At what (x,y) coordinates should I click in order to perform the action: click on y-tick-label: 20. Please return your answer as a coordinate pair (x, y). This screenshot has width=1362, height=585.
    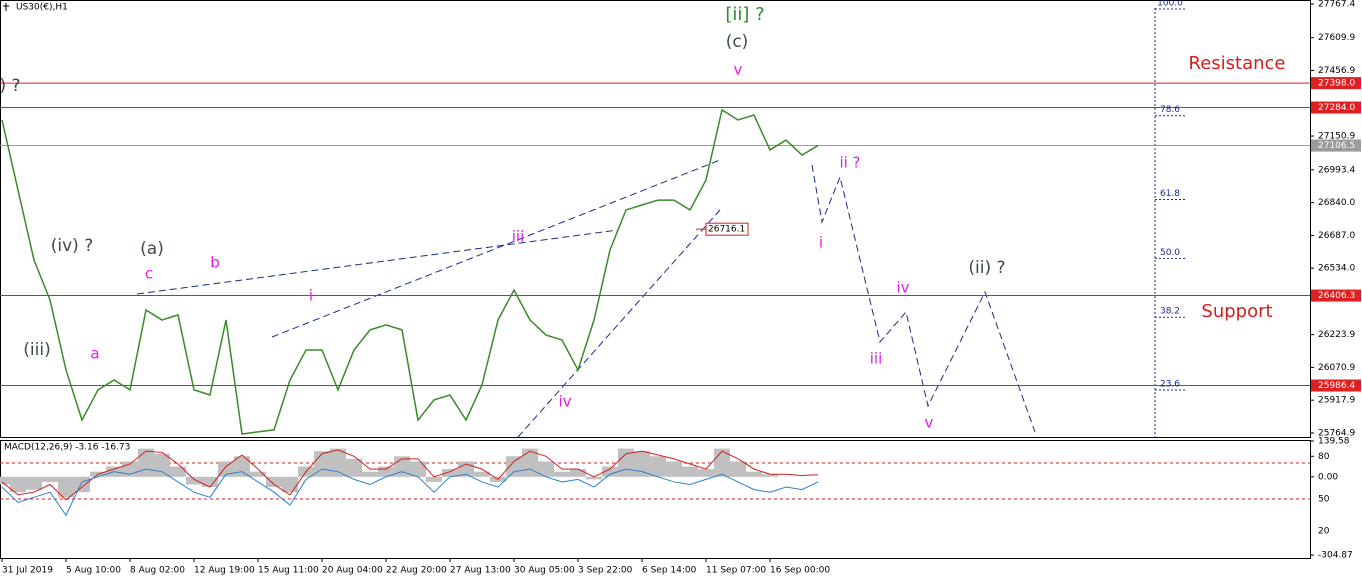
    Looking at the image, I should click on (1324, 532).